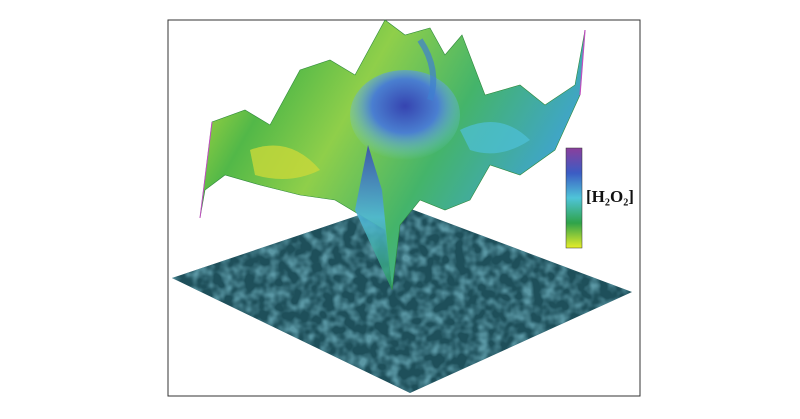 The height and width of the screenshot is (419, 800). What do you see at coordinates (427, 69) in the screenshot?
I see `surface-ridge` at bounding box center [427, 69].